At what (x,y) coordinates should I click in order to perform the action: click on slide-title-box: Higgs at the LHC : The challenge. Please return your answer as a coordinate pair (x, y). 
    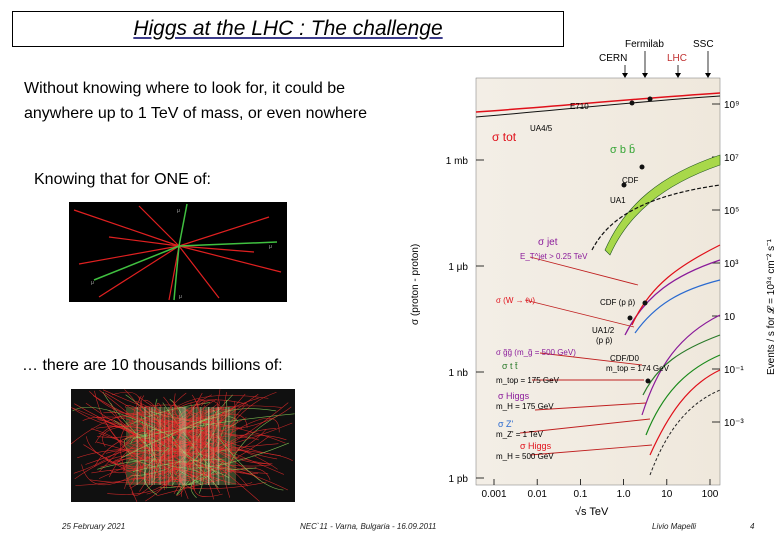
    Looking at the image, I should click on (288, 29).